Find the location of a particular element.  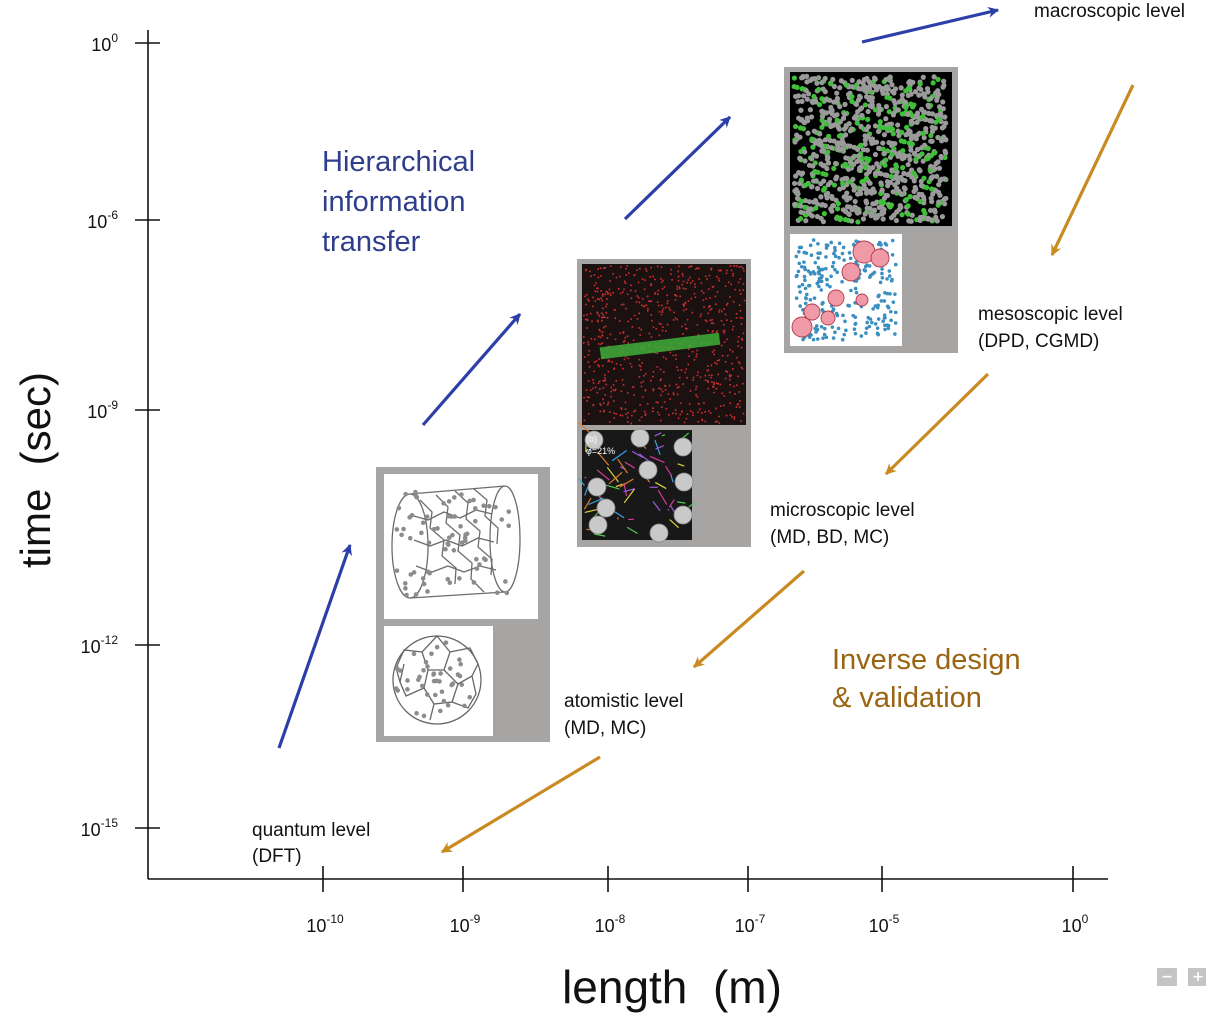

mesoscopic-label-line-2: (DPD, CGMD) is located at coordinates (1038, 341).